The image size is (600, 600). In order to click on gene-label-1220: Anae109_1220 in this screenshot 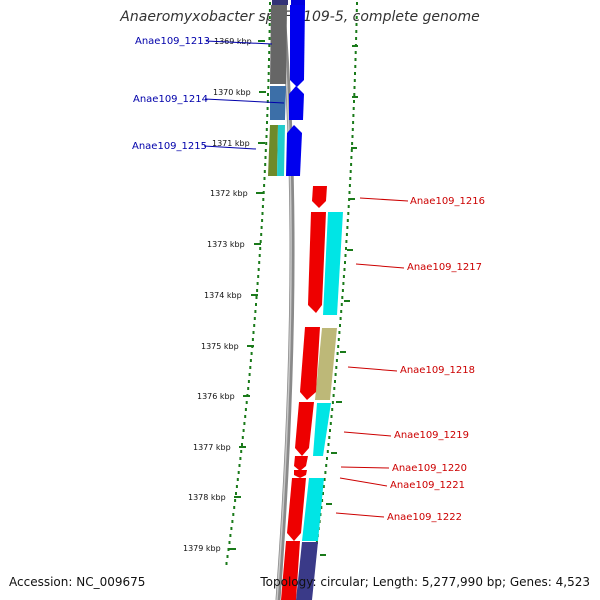, I will do `click(429, 468)`.